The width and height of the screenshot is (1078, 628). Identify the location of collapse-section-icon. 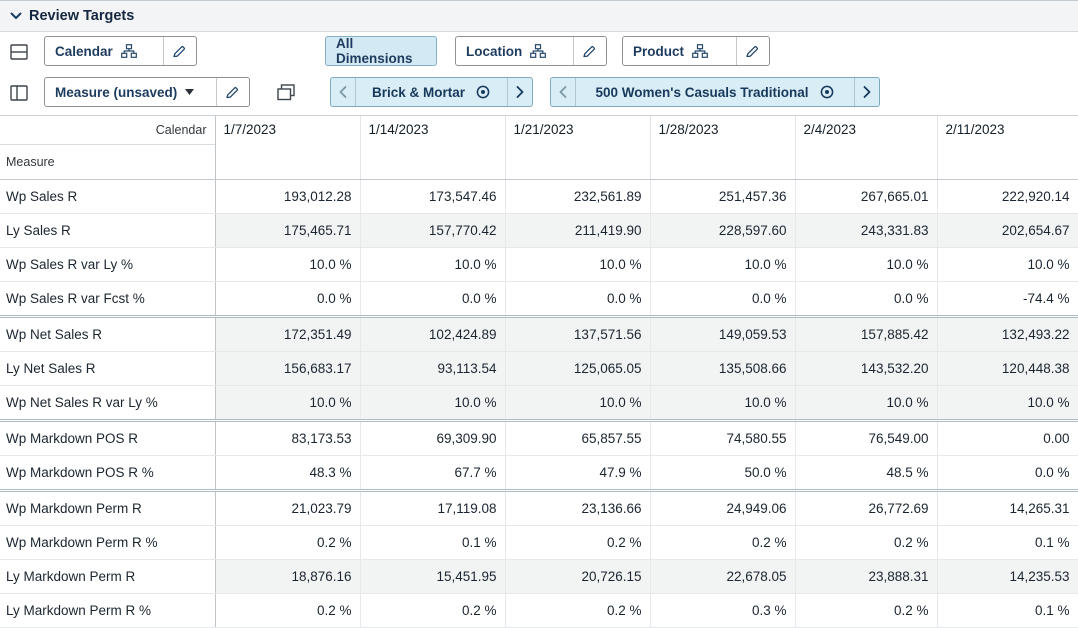
(16, 16).